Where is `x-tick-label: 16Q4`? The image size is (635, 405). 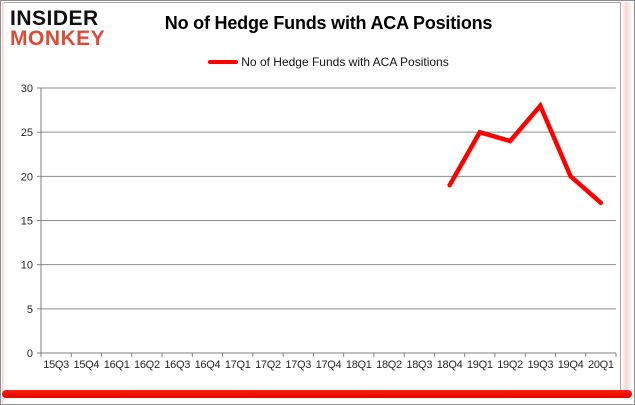
x-tick-label: 16Q4 is located at coordinates (208, 365).